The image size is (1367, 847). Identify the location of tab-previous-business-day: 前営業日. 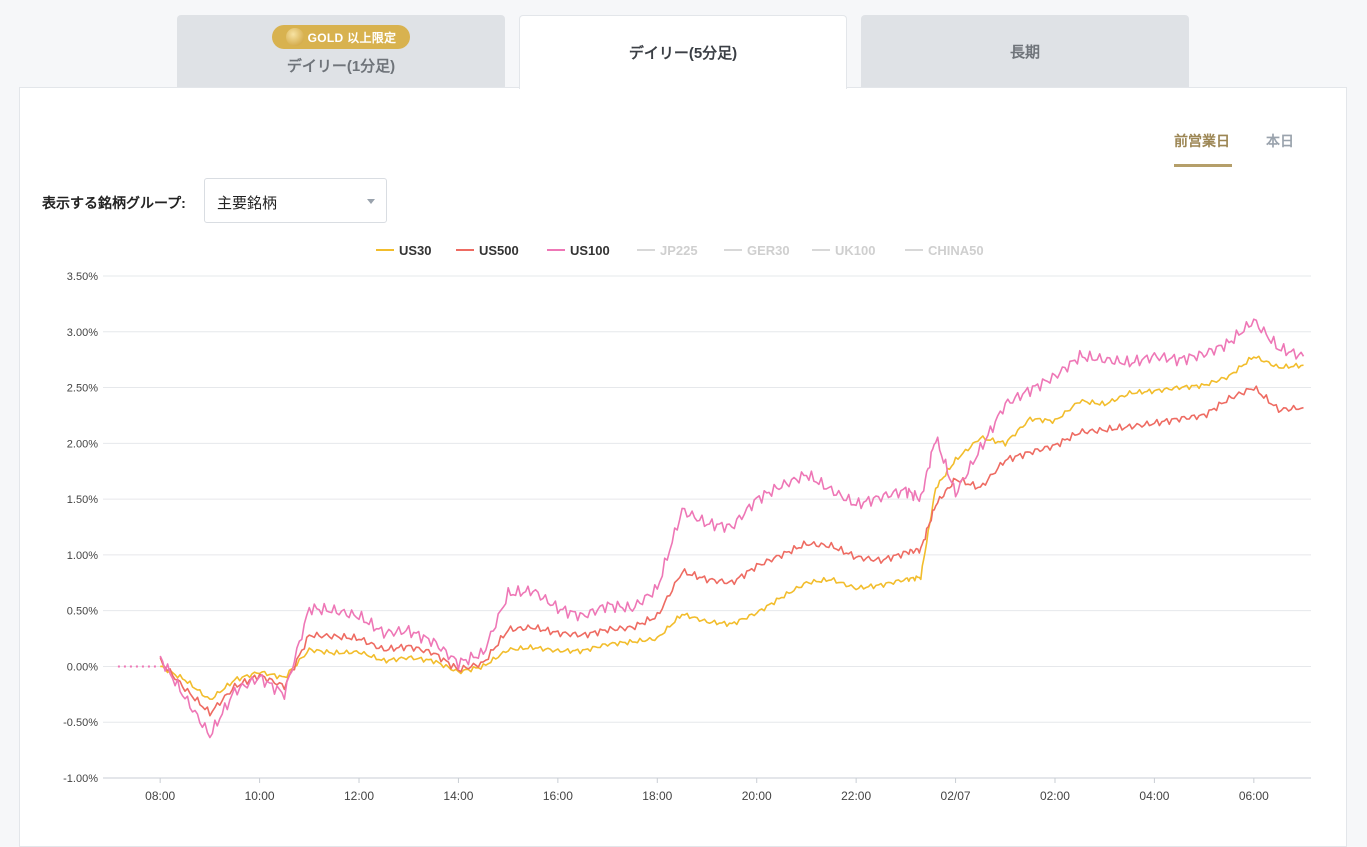
(1202, 141).